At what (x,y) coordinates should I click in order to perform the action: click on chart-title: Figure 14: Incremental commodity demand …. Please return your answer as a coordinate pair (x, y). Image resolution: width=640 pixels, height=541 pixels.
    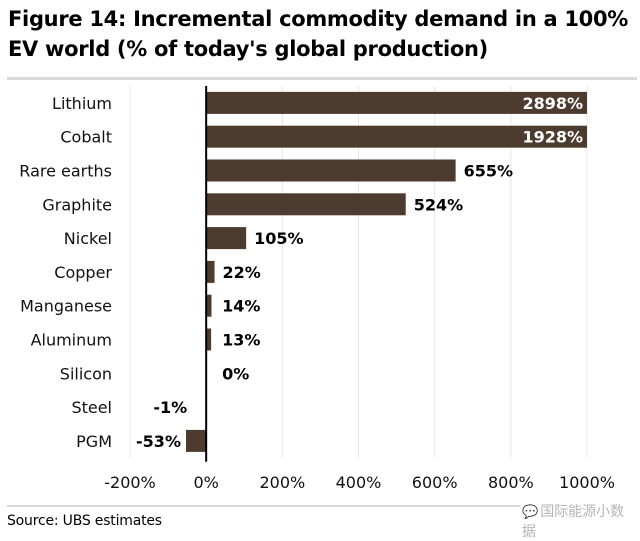
    Looking at the image, I should click on (318, 34).